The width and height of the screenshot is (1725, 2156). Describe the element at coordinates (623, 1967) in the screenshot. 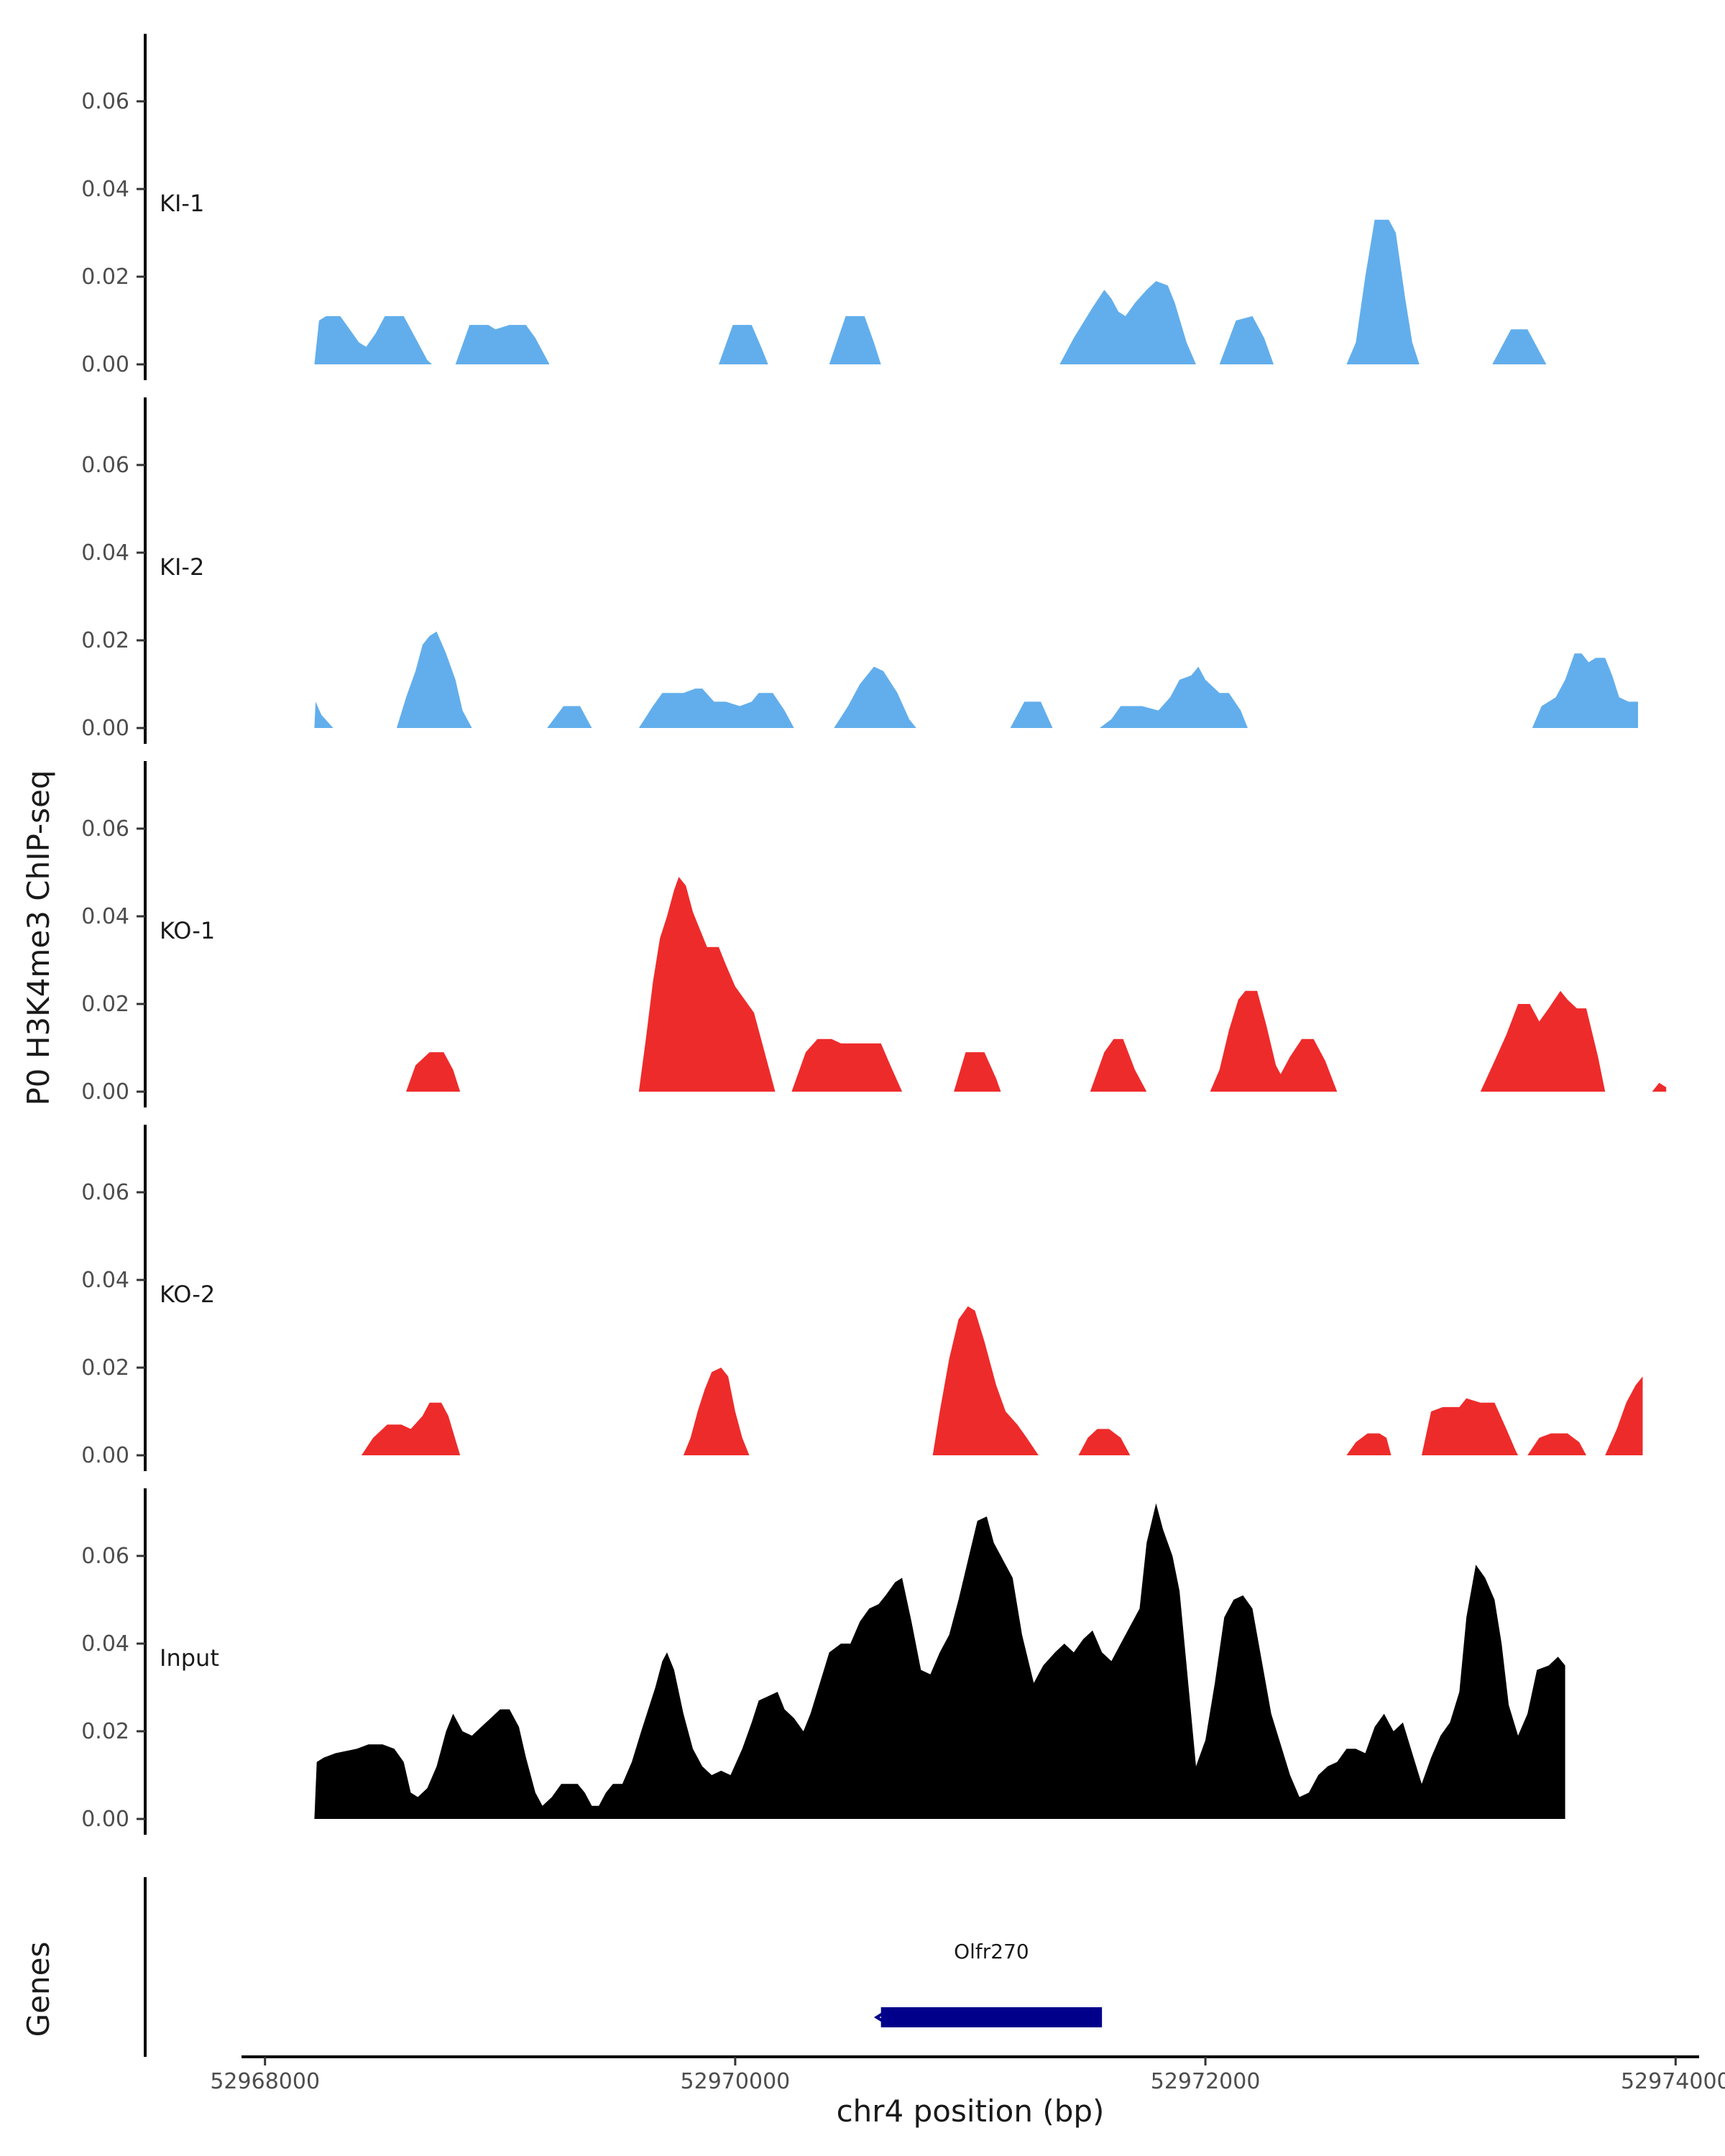

I see `gene-track: Olfr270` at that location.